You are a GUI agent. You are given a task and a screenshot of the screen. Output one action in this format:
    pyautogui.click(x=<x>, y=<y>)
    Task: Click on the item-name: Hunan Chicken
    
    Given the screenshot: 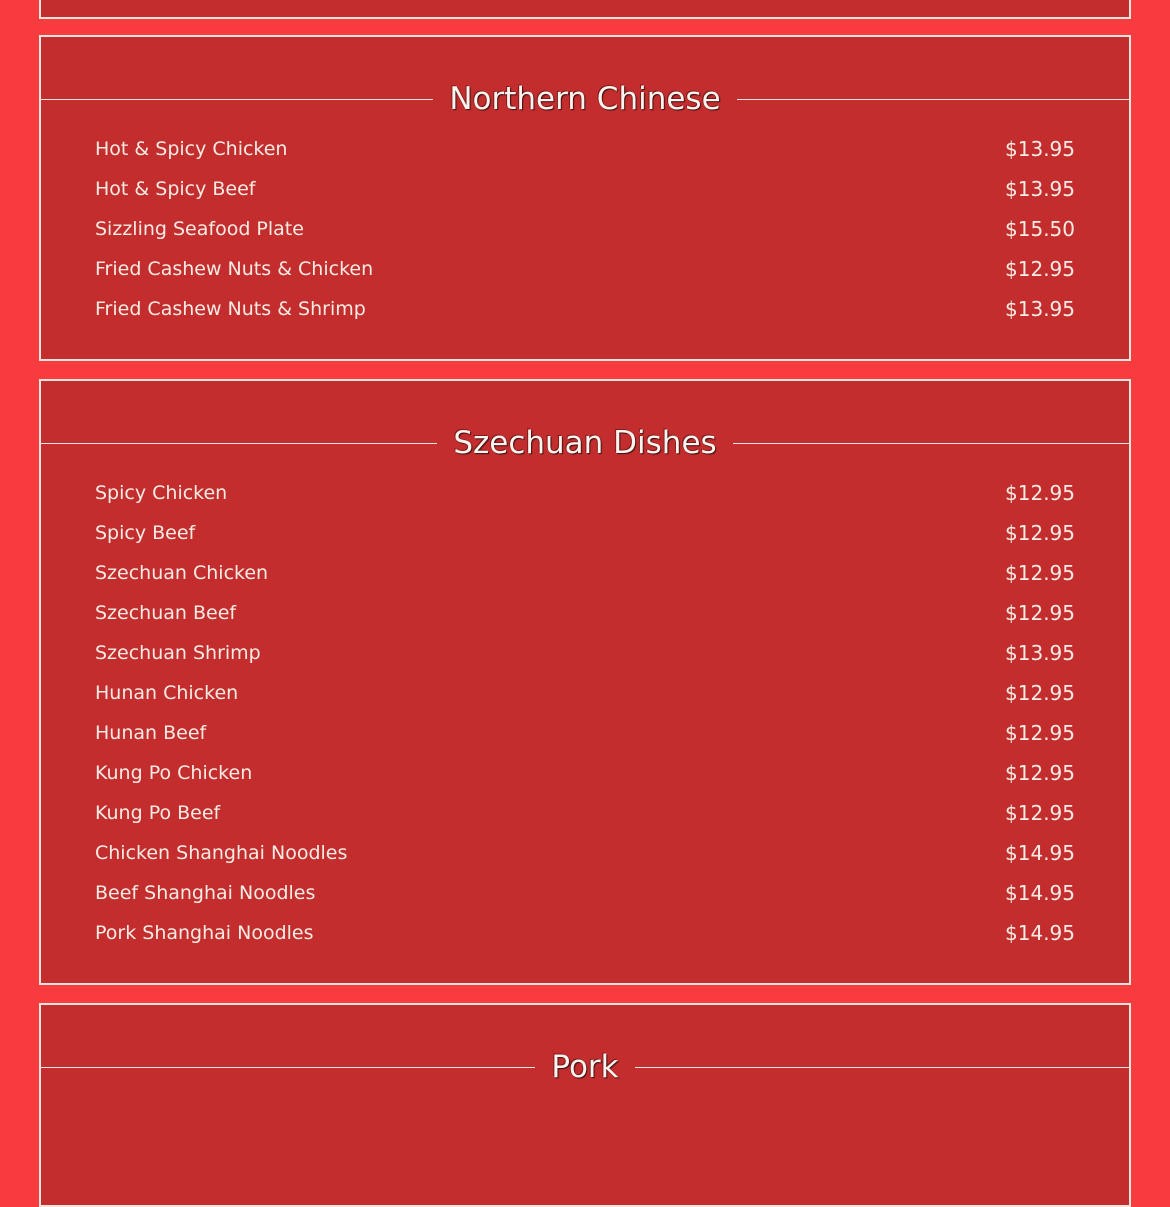 What is the action you would take?
    pyautogui.click(x=167, y=693)
    